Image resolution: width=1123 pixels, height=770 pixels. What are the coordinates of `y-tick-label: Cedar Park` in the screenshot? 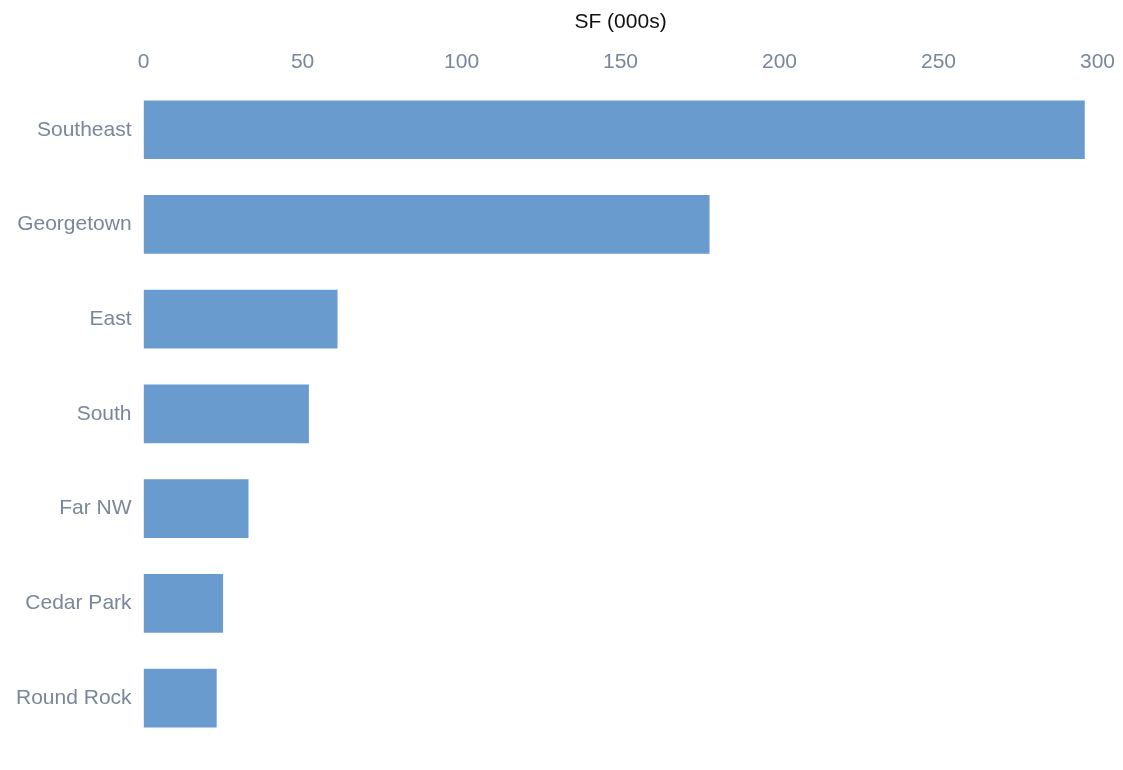 It's located at (79, 602).